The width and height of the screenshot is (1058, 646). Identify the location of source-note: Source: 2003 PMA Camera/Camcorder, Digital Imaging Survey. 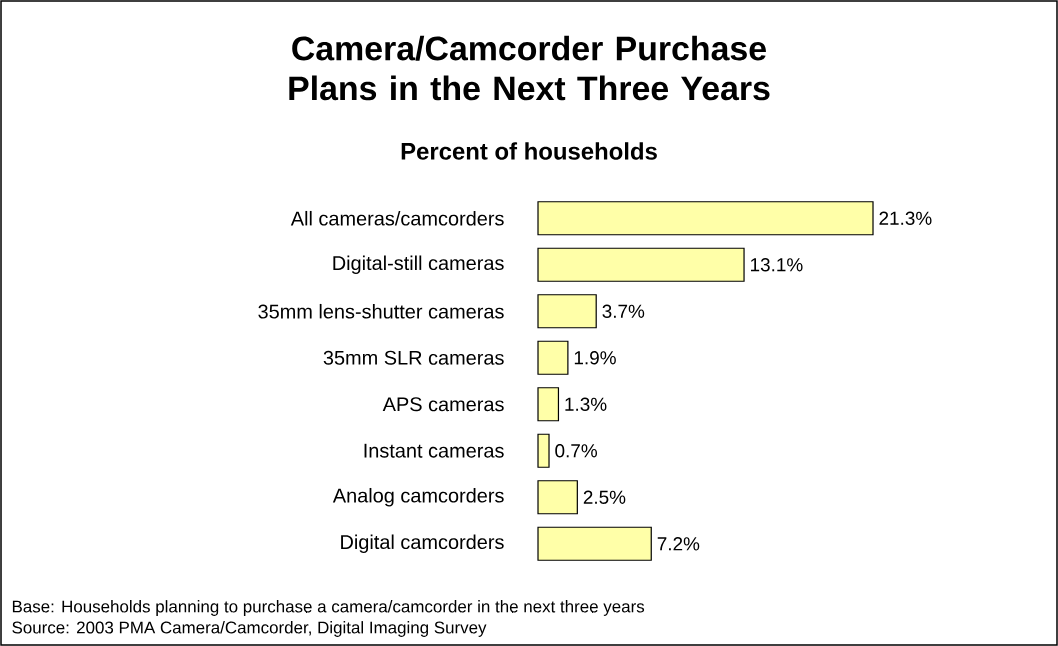
(249, 629).